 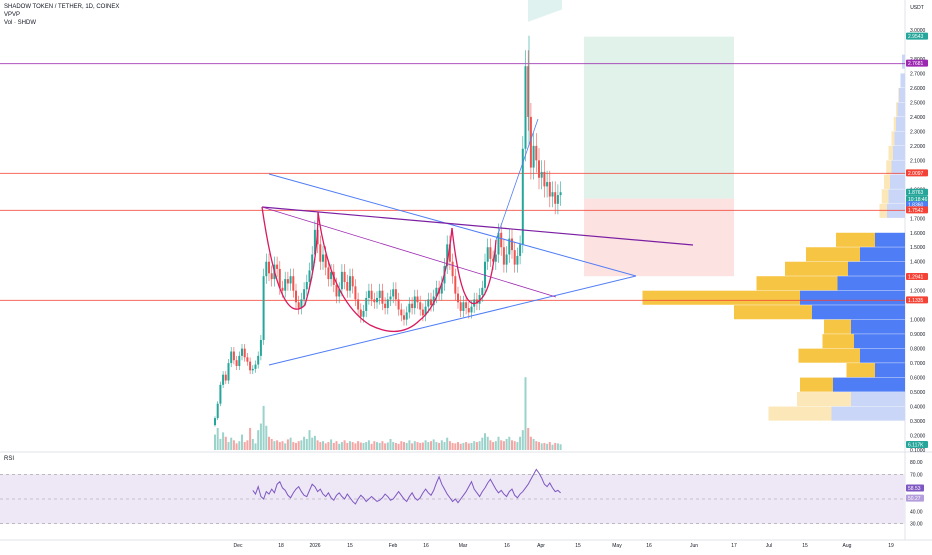 I want to click on rsi-tag-box, so click(x=915, y=488).